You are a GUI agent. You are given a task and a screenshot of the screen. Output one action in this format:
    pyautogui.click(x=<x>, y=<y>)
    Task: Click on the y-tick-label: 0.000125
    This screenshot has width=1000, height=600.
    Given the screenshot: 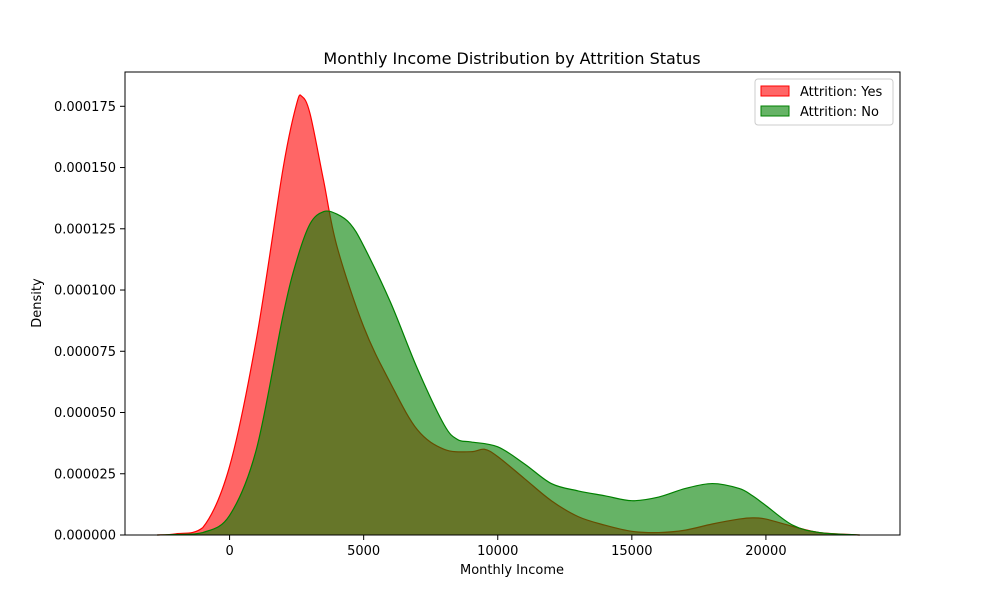 What is the action you would take?
    pyautogui.click(x=85, y=229)
    